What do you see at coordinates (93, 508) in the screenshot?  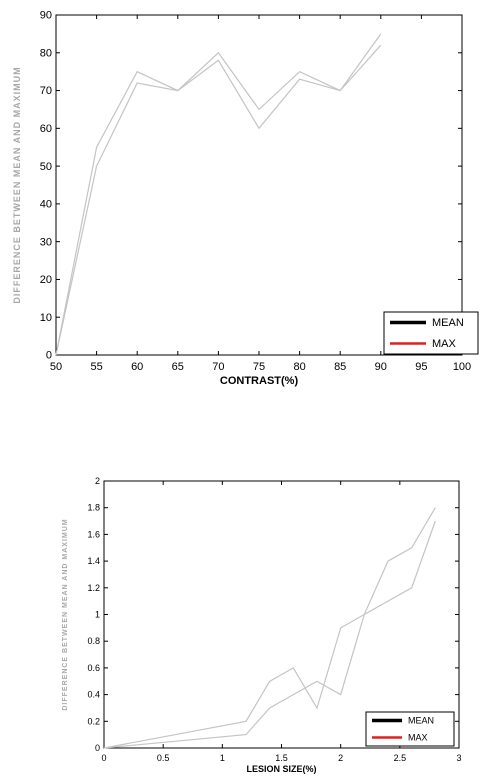 I see `y-tick-label: 1.8` at bounding box center [93, 508].